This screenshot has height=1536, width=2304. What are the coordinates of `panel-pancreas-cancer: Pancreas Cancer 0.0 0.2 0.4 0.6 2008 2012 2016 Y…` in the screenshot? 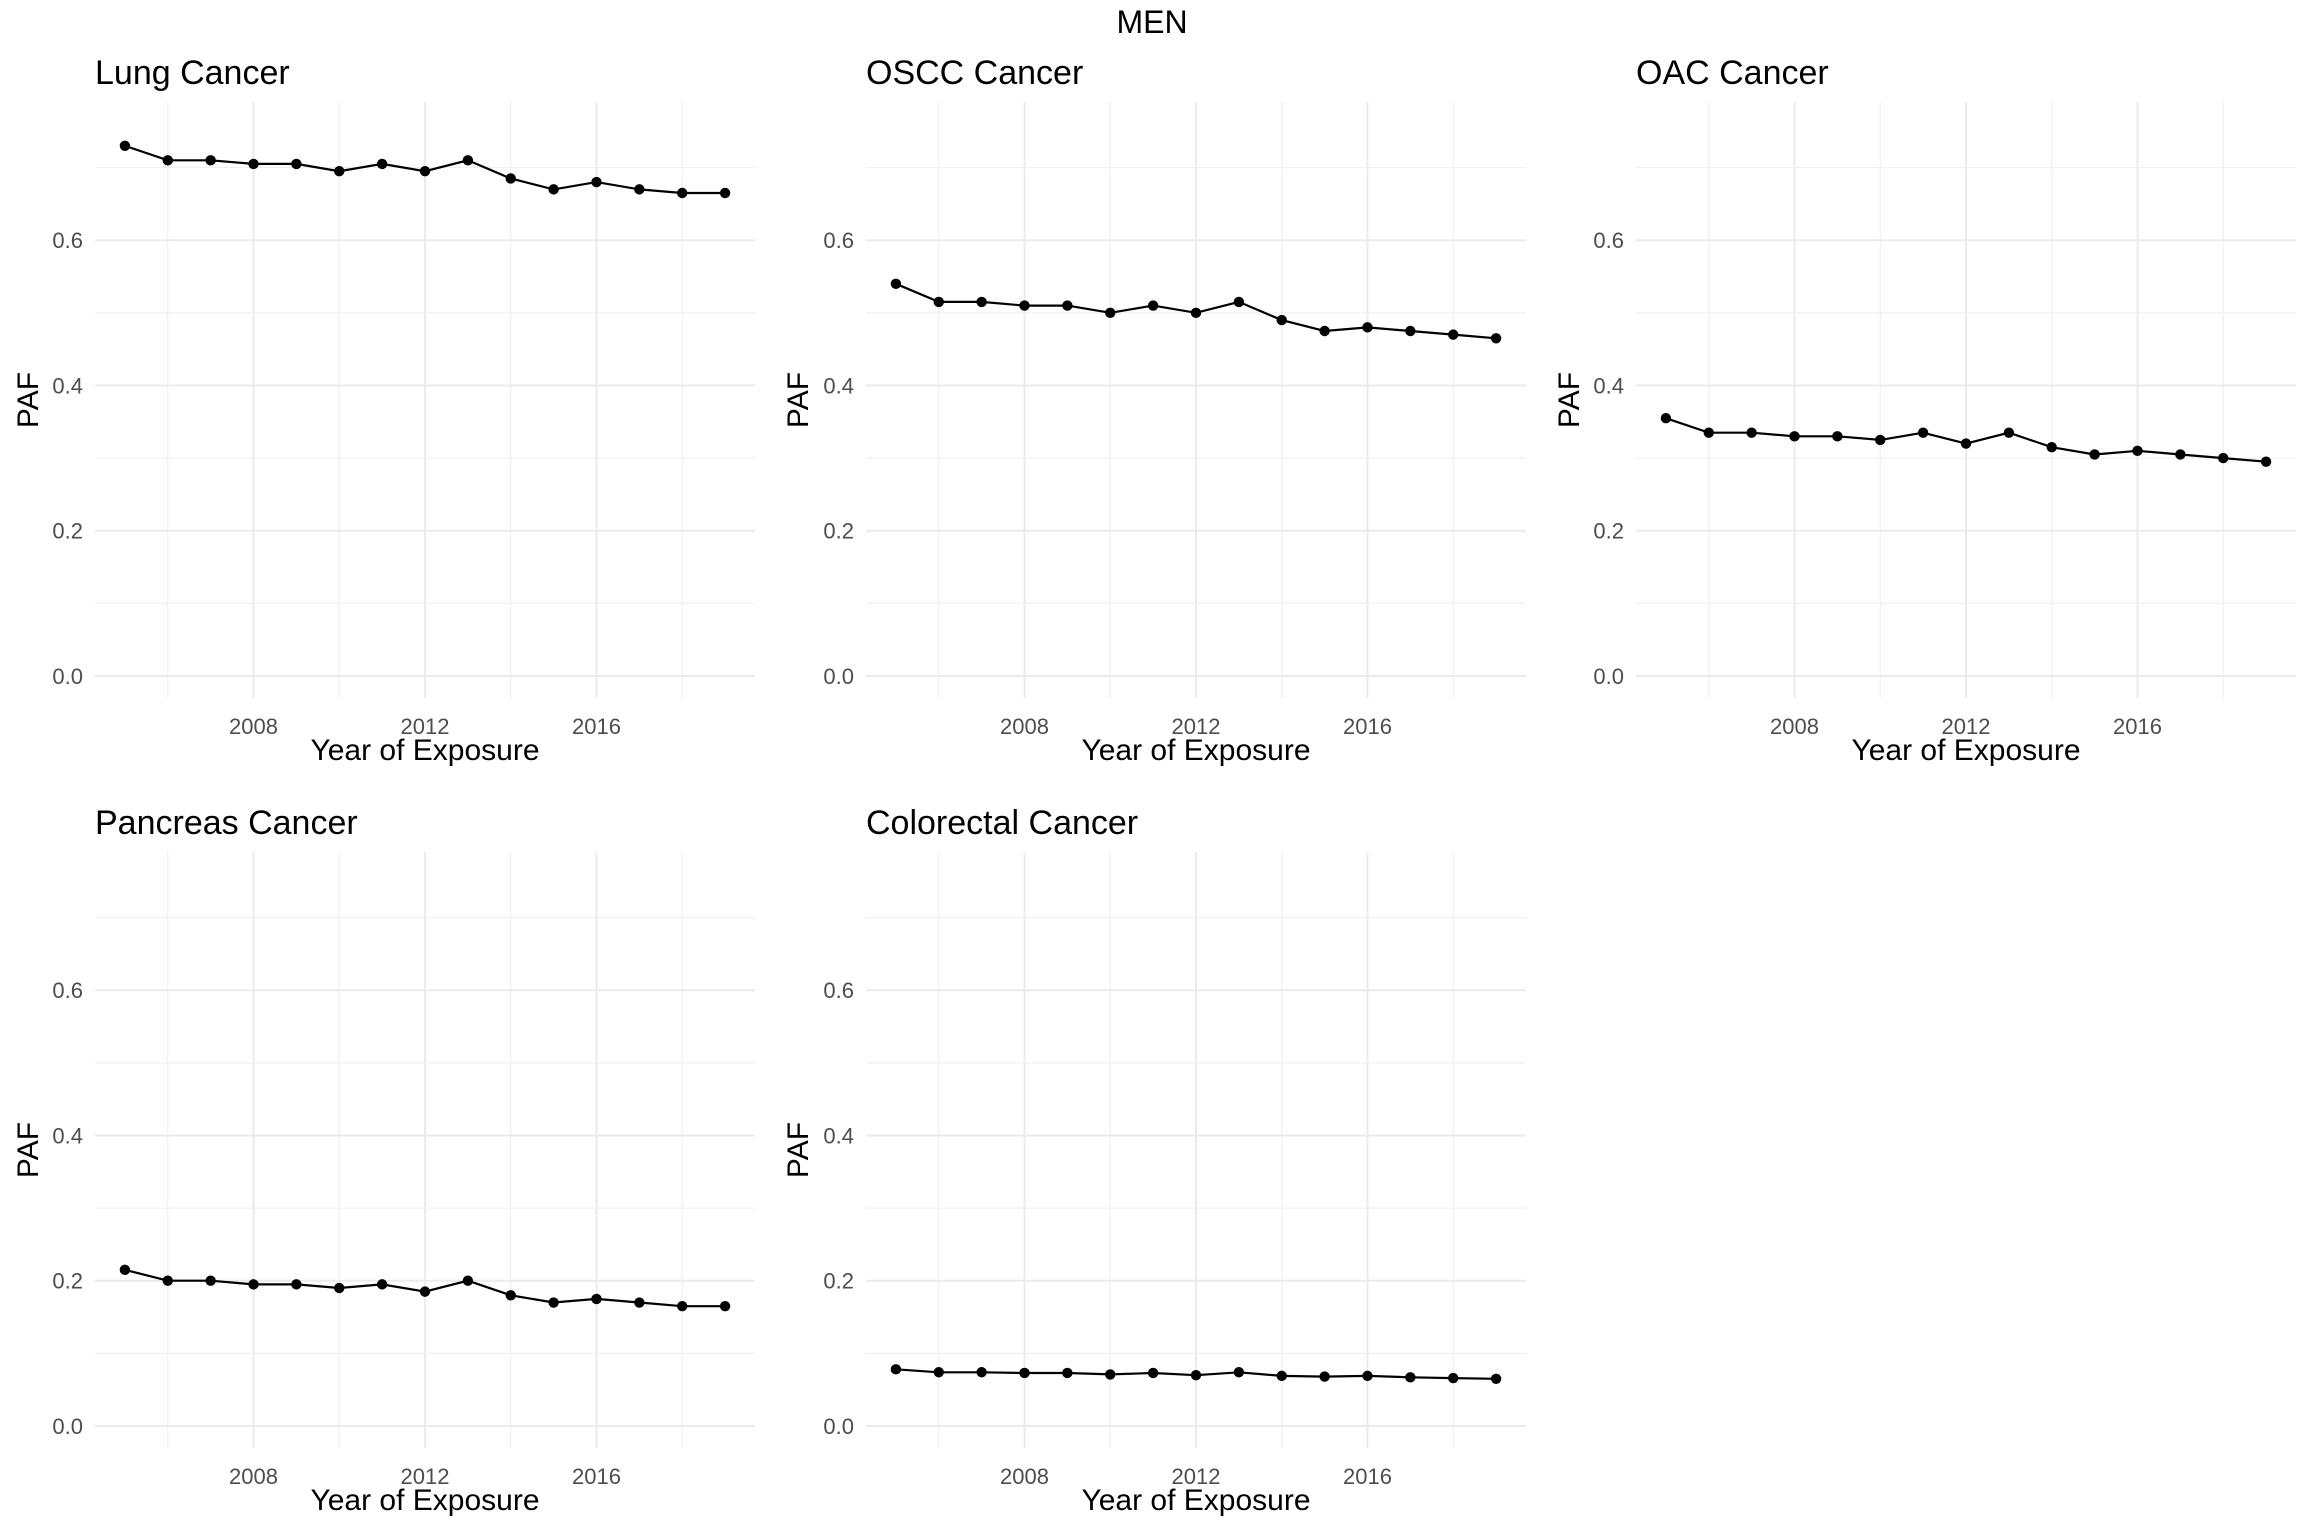 It's located at (383, 1160).